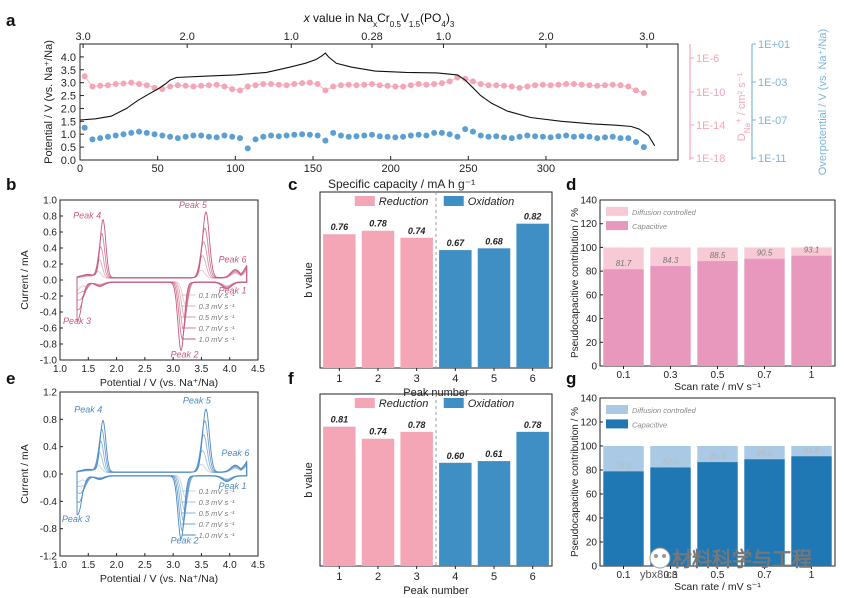 The height and width of the screenshot is (598, 844). I want to click on x-tick-label: 3.5, so click(201, 565).